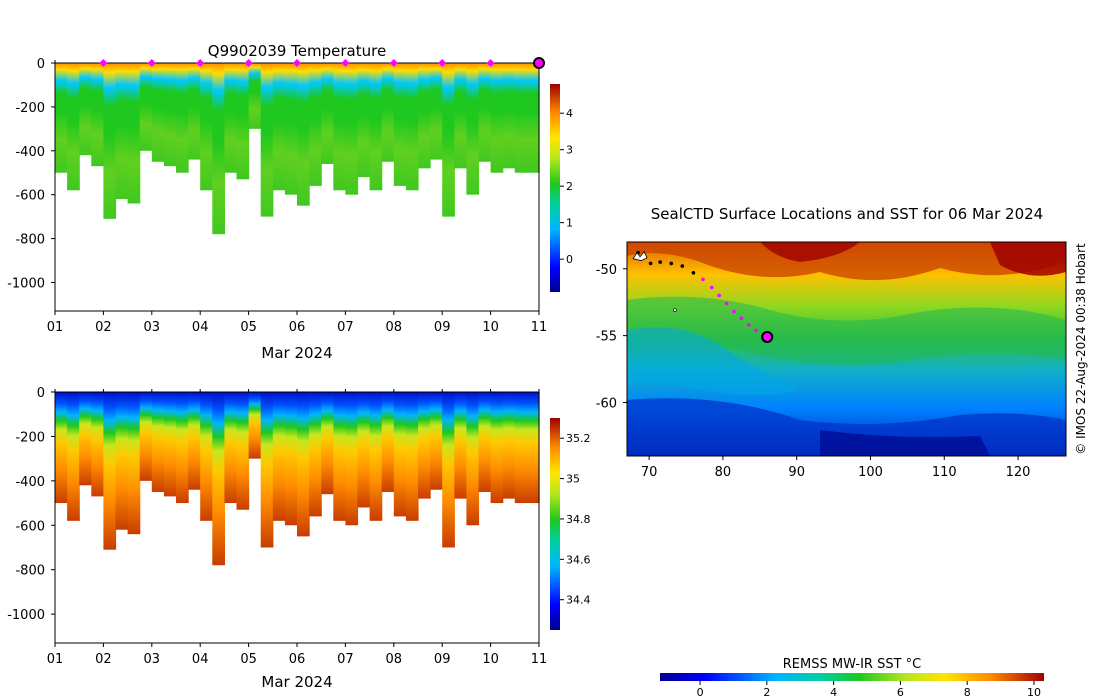 The height and width of the screenshot is (700, 1100). What do you see at coordinates (944, 472) in the screenshot?
I see `lon-tick-label: 110` at bounding box center [944, 472].